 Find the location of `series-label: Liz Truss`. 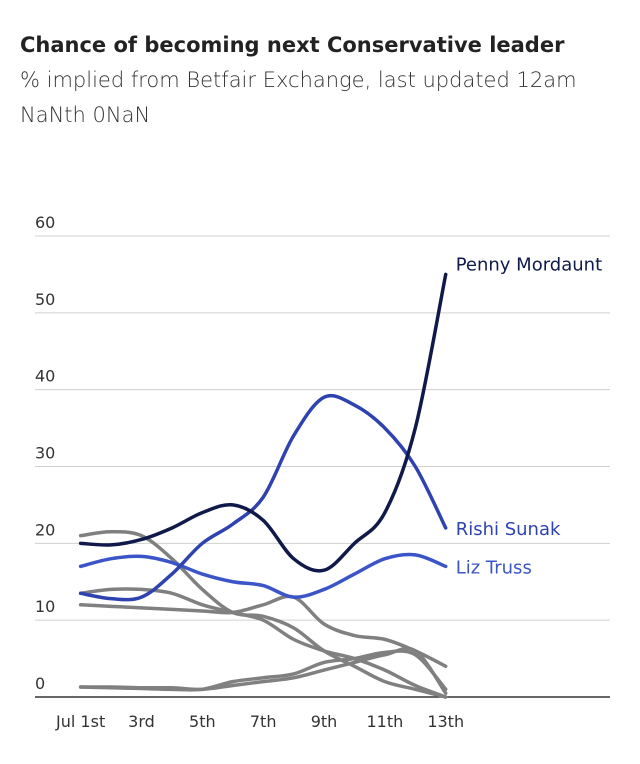

series-label: Liz Truss is located at coordinates (494, 567).